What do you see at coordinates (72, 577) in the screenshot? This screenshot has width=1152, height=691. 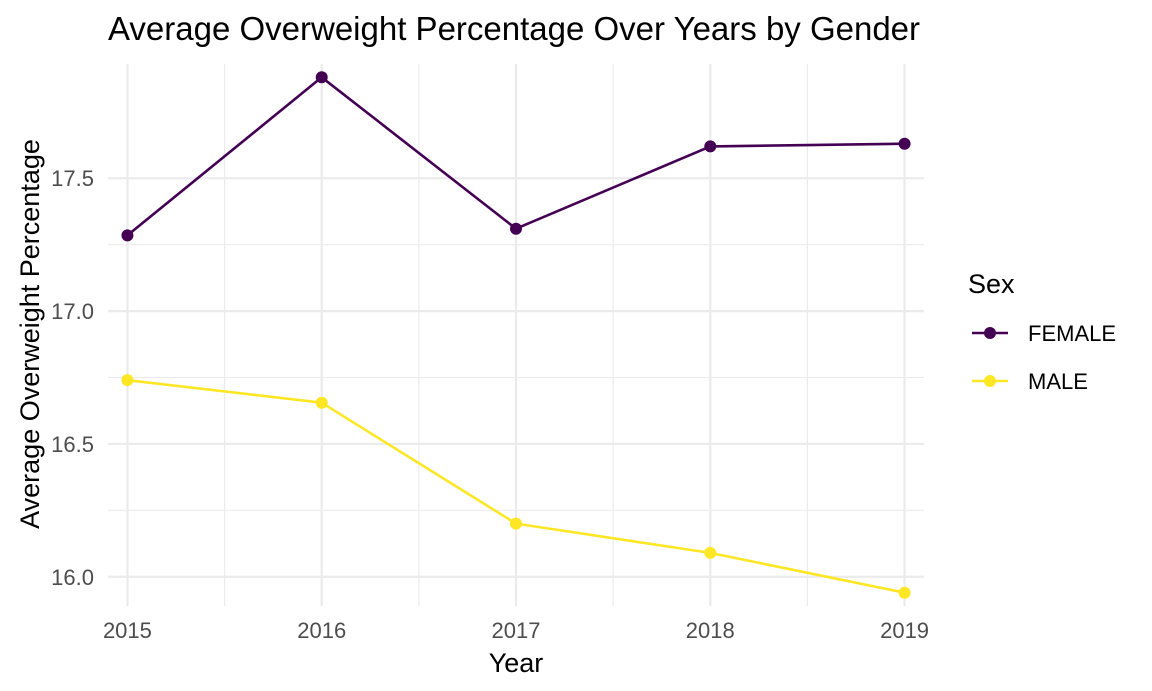 I see `y-tick-label: 16.0` at bounding box center [72, 577].